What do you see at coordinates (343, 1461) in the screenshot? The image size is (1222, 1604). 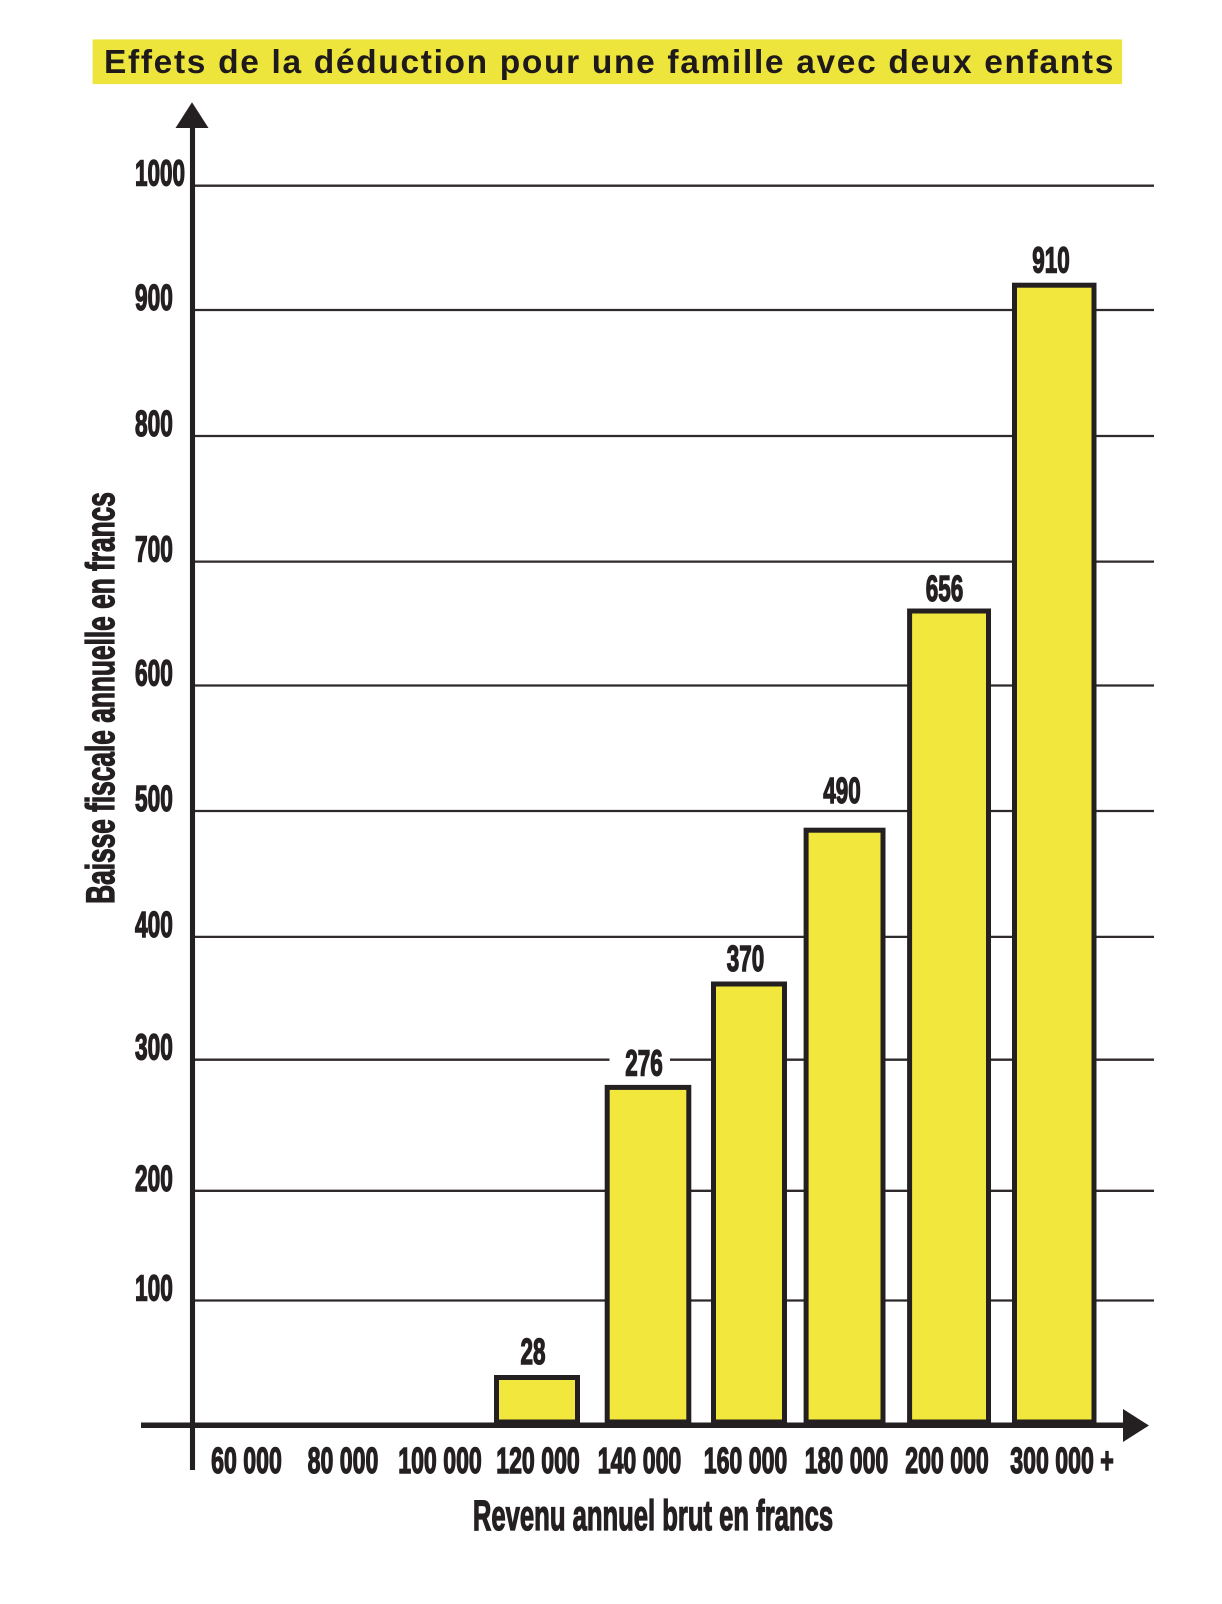 I see `svg-text: 80 000` at bounding box center [343, 1461].